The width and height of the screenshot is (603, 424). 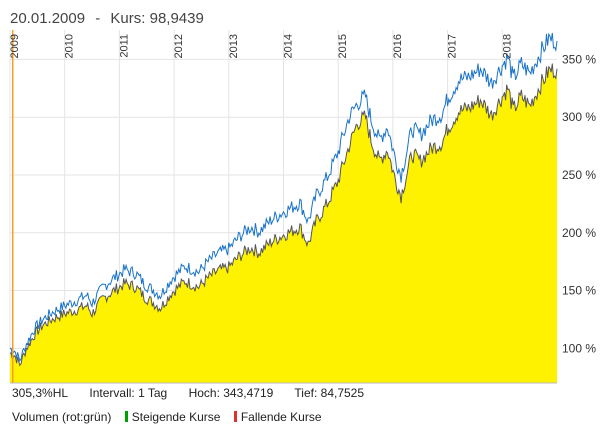 What do you see at coordinates (62, 417) in the screenshot?
I see `legend-volume: Volumen (rot:grün)` at bounding box center [62, 417].